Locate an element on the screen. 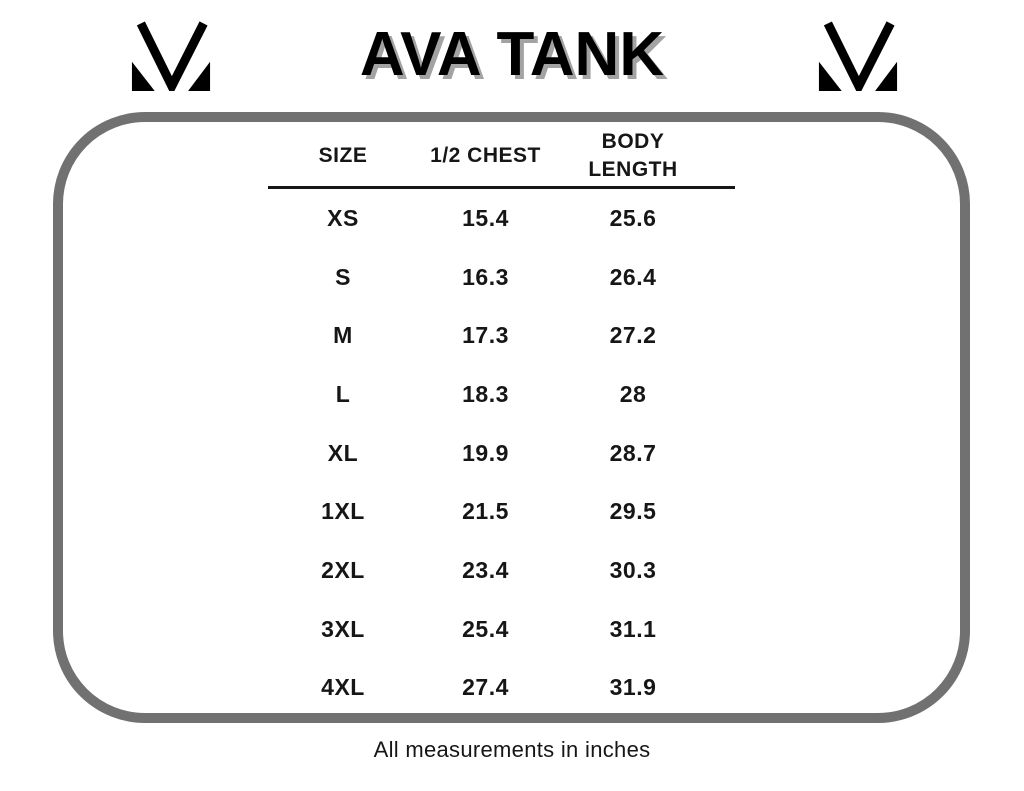  chest-cell: 23.4 is located at coordinates (485, 569).